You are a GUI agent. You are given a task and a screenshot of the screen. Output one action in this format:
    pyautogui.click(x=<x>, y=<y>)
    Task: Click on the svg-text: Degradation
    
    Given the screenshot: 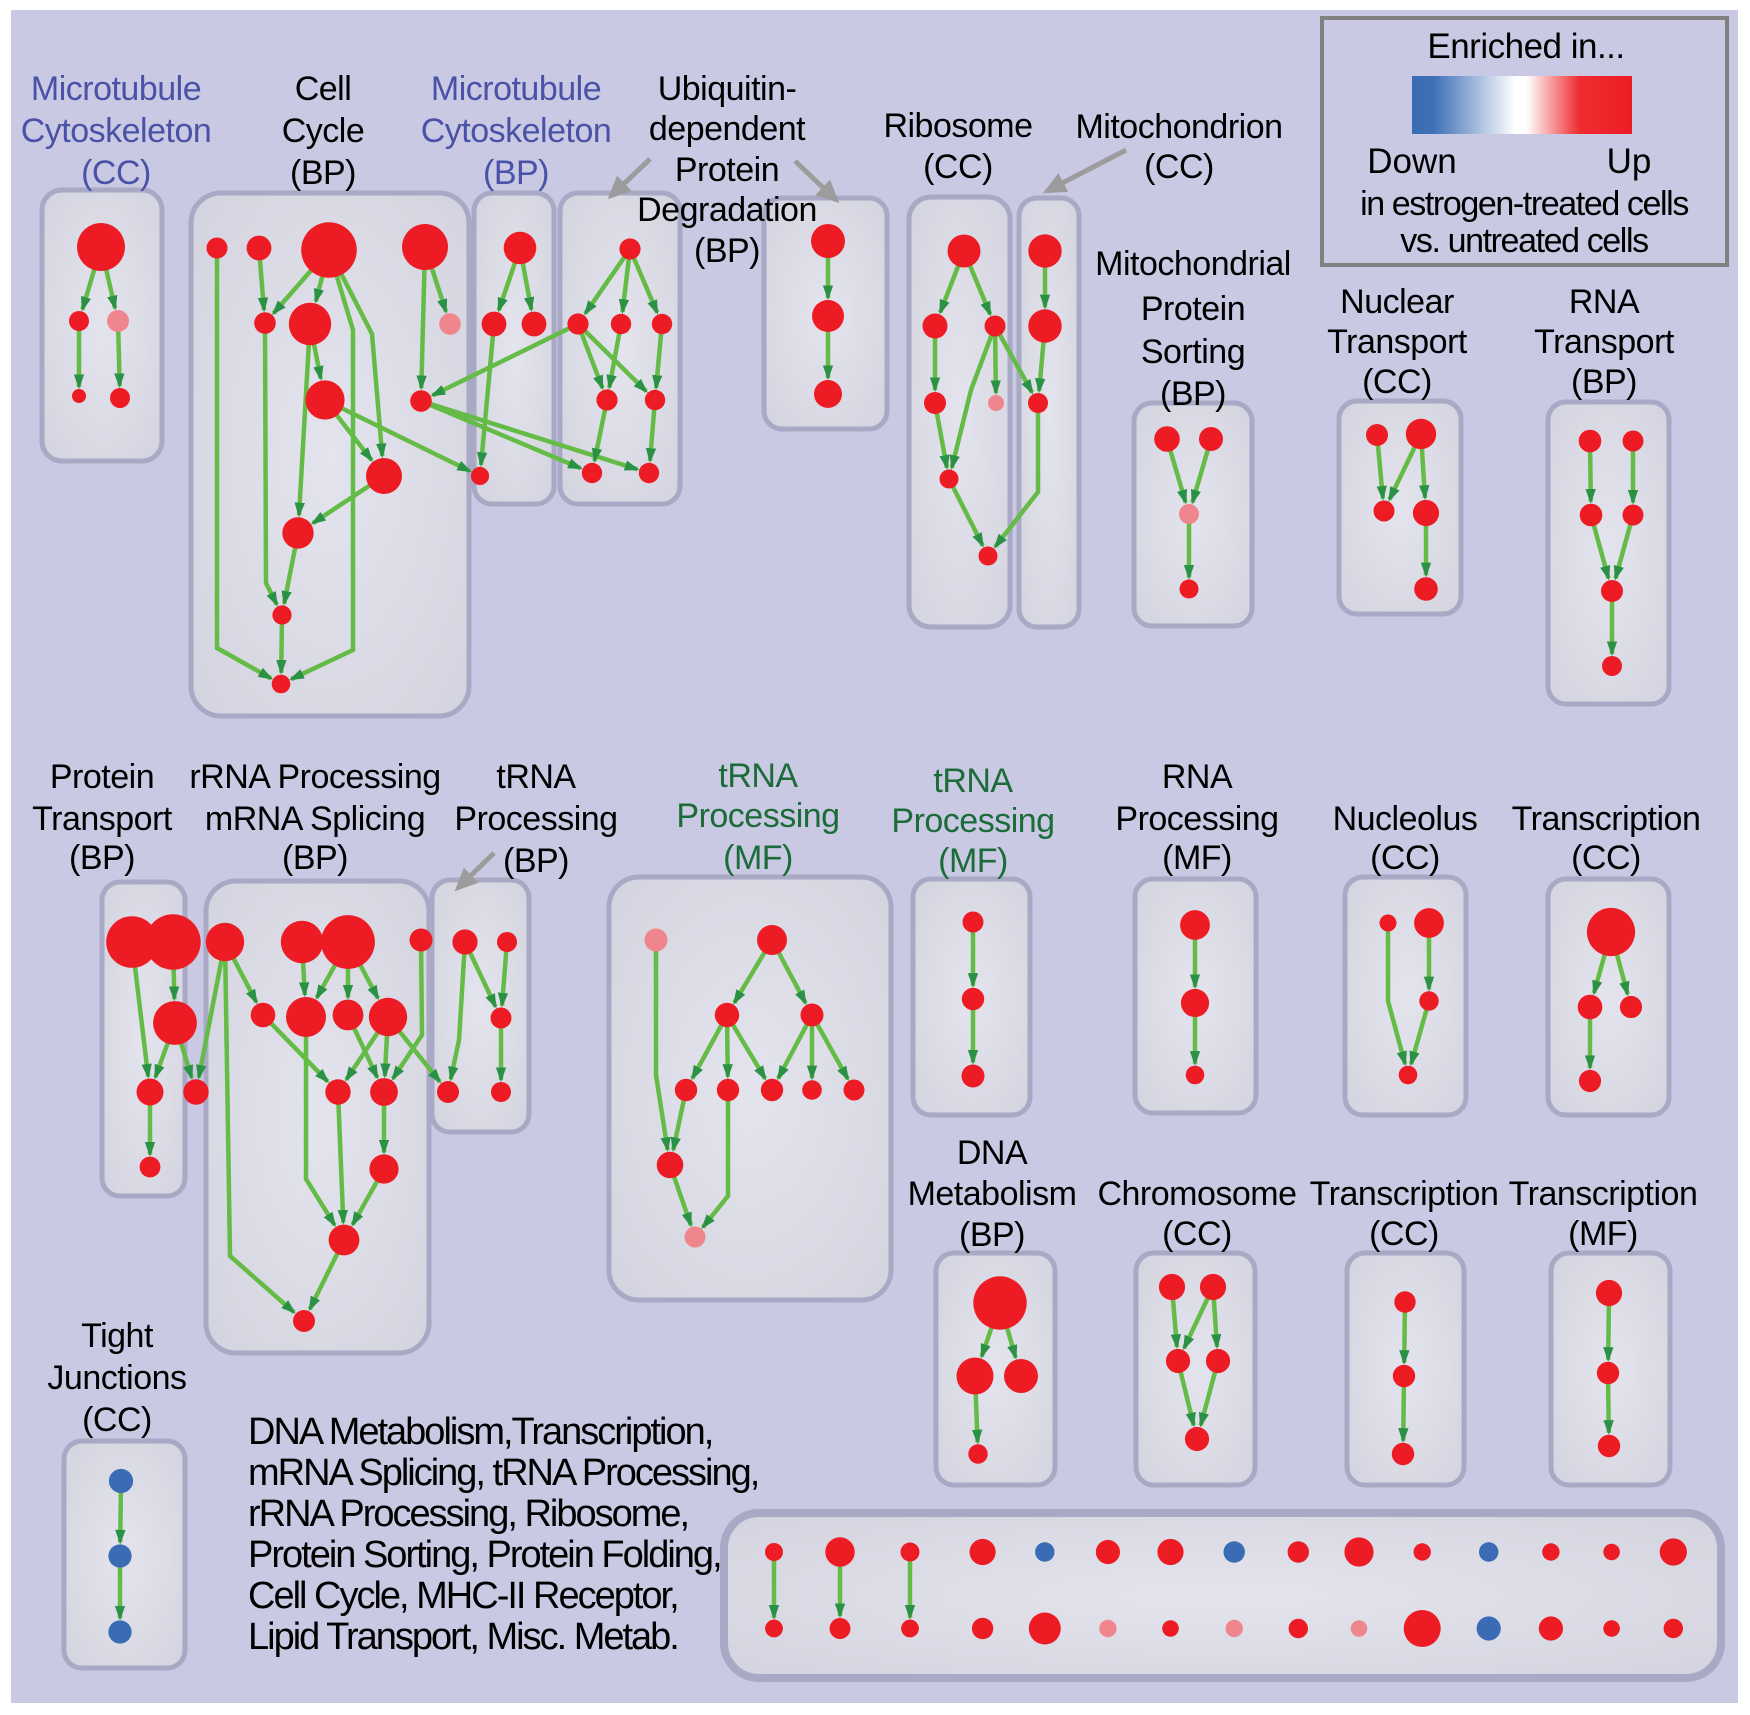 What is the action you would take?
    pyautogui.click(x=727, y=210)
    